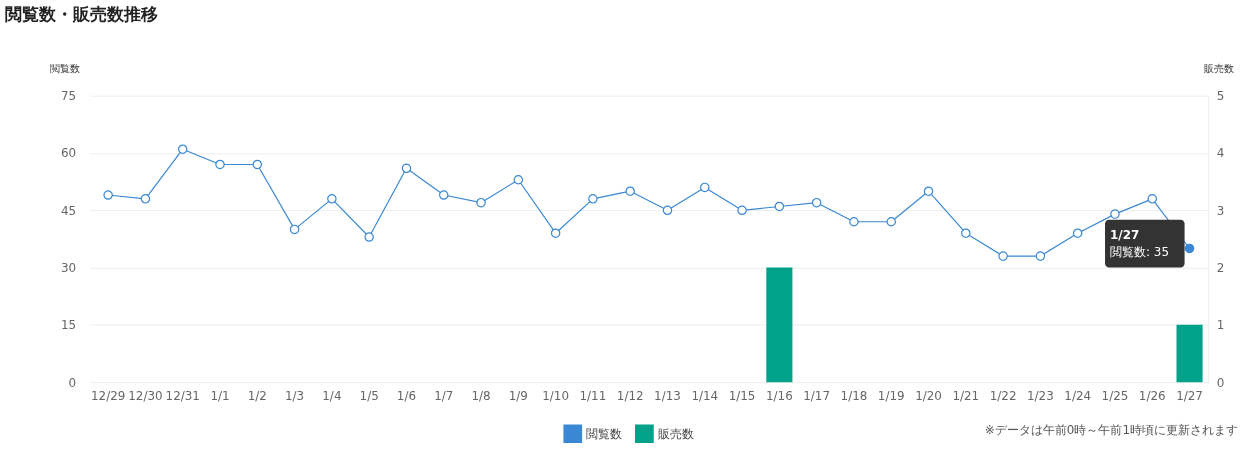 The height and width of the screenshot is (475, 1243). I want to click on y-tick-label: 15, so click(68, 325).